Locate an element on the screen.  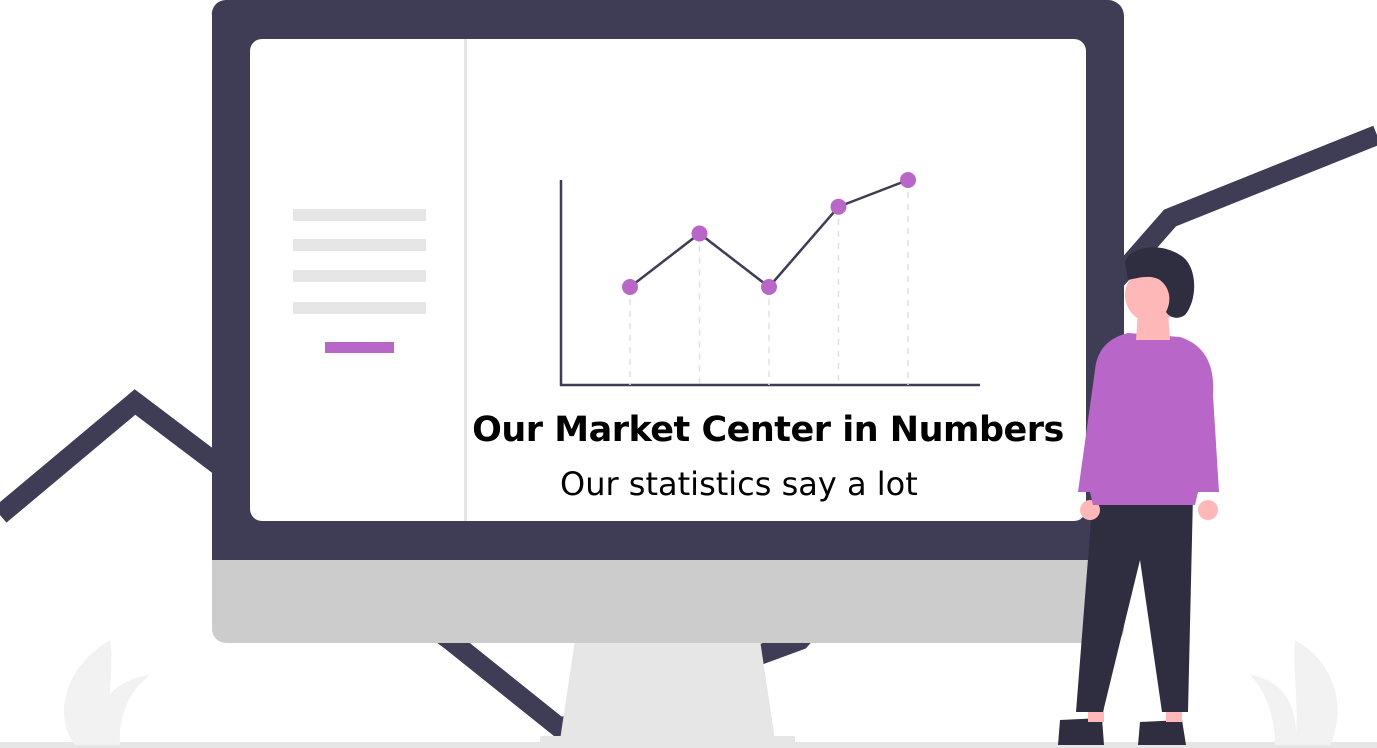
page-title: Our Market Center in Numbers is located at coordinates (768, 430).